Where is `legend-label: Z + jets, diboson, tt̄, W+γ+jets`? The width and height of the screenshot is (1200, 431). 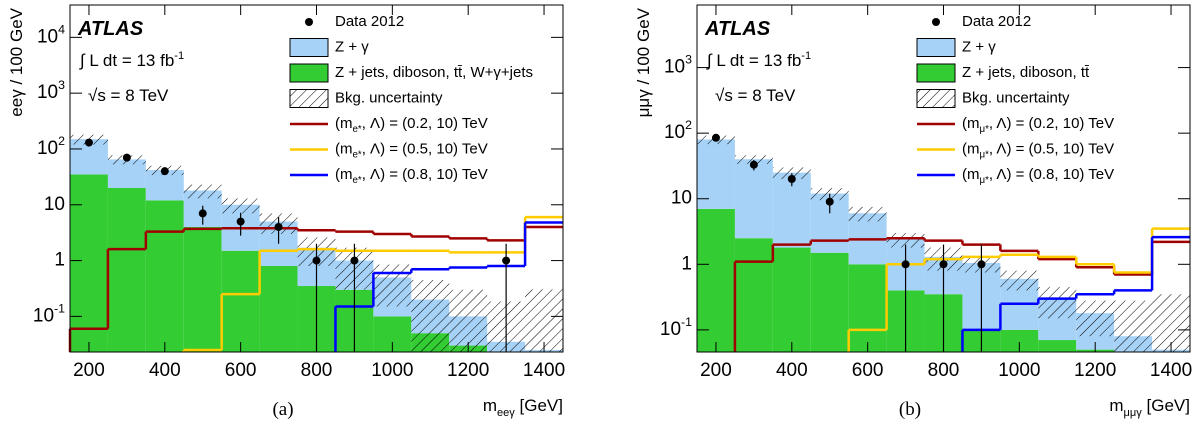
legend-label: Z + jets, diboson, tt̄, W+γ+jets is located at coordinates (434, 72).